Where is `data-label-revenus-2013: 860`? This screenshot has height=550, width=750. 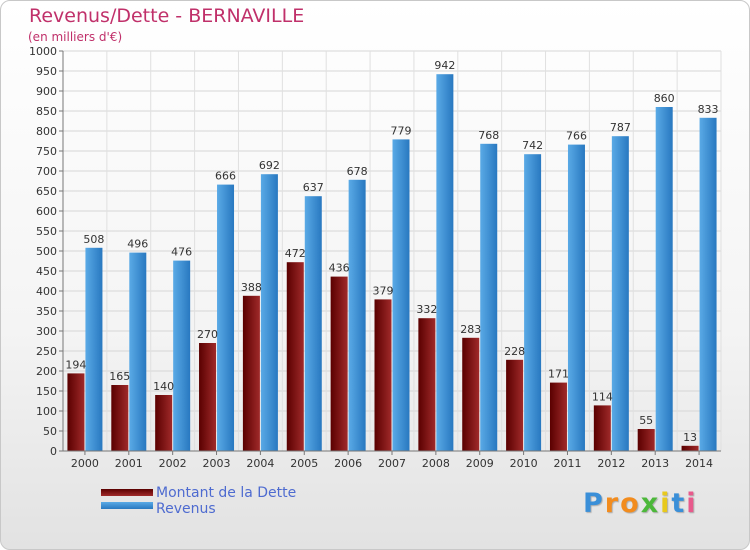
data-label-revenus-2013: 860 is located at coordinates (664, 98).